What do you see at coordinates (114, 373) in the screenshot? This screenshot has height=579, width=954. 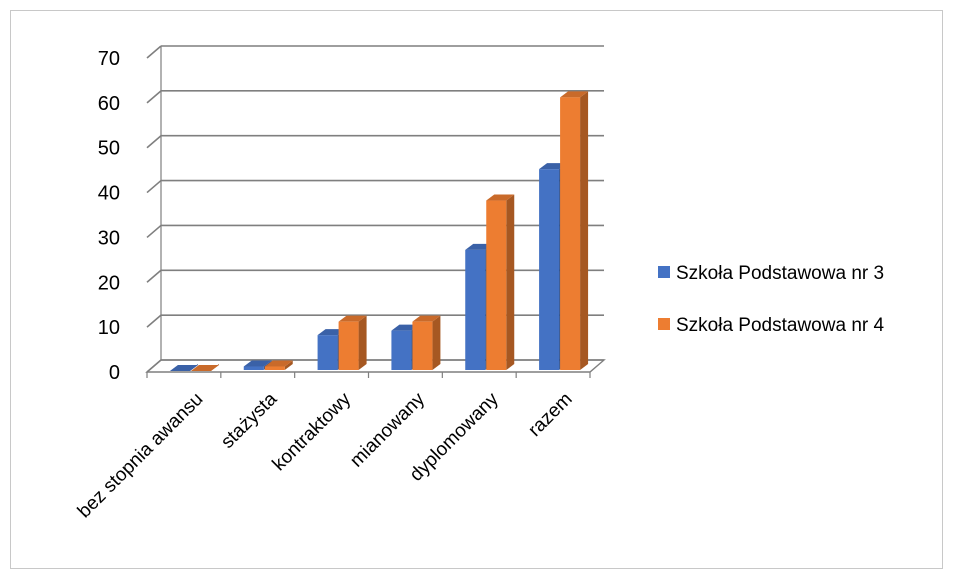 I see `y-tick-label: 0` at bounding box center [114, 373].